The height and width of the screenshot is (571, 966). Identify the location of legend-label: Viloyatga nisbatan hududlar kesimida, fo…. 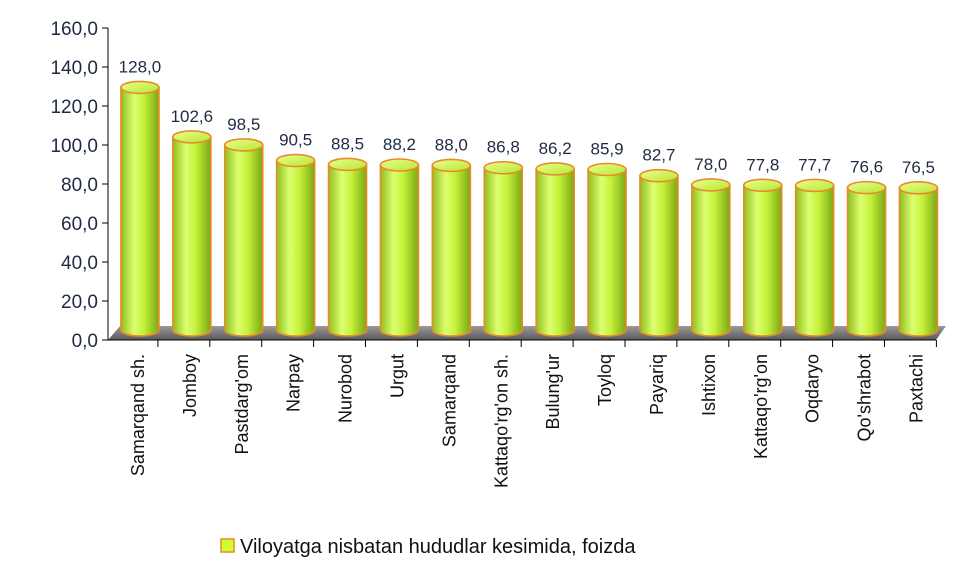
(438, 547).